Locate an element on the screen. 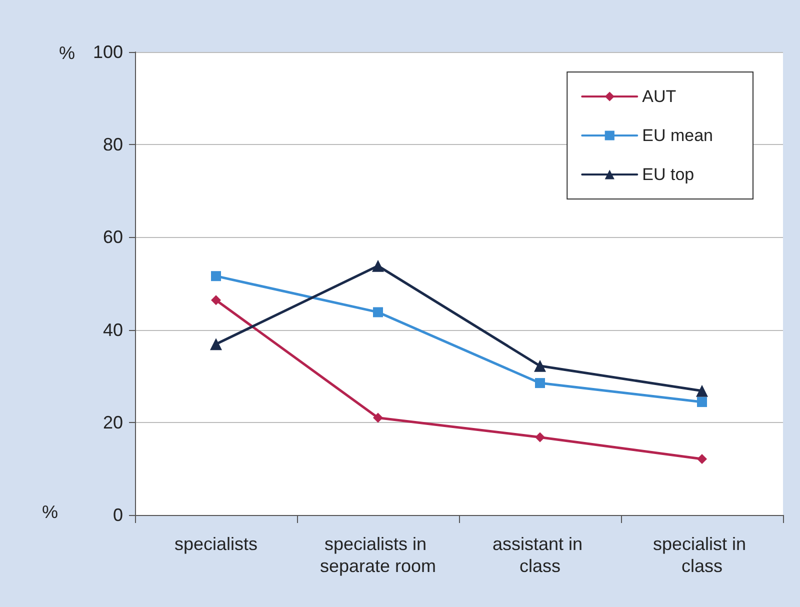  legend-label: EU top is located at coordinates (668, 174).